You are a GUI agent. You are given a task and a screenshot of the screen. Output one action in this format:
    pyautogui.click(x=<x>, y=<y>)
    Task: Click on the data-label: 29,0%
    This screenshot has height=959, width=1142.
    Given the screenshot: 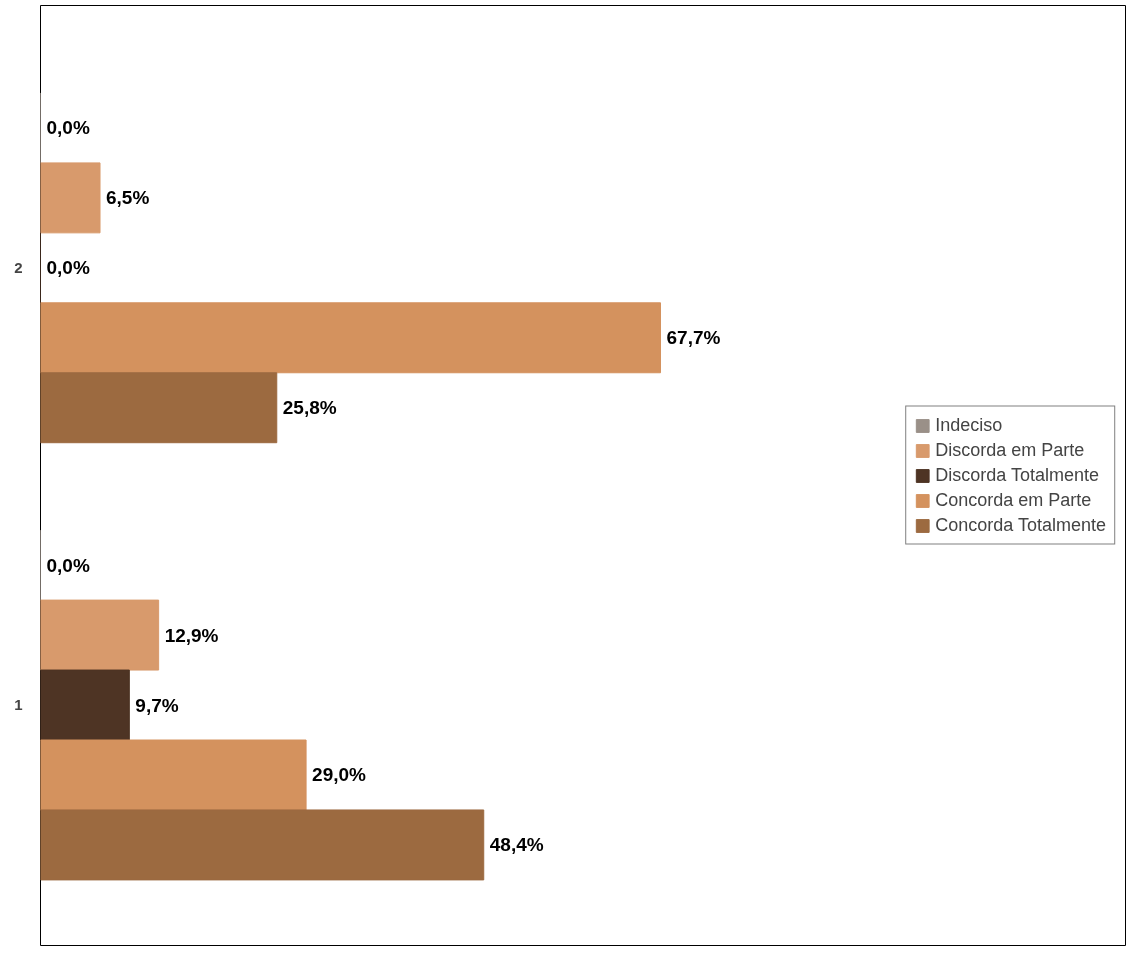 What is the action you would take?
    pyautogui.click(x=339, y=775)
    